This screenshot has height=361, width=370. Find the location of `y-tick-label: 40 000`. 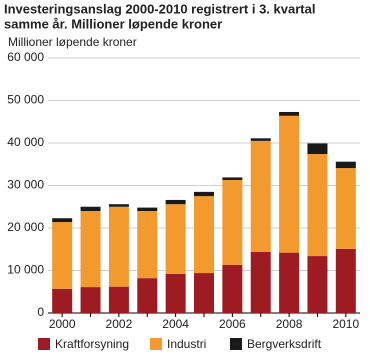

y-tick-label: 40 000 is located at coordinates (25, 142).